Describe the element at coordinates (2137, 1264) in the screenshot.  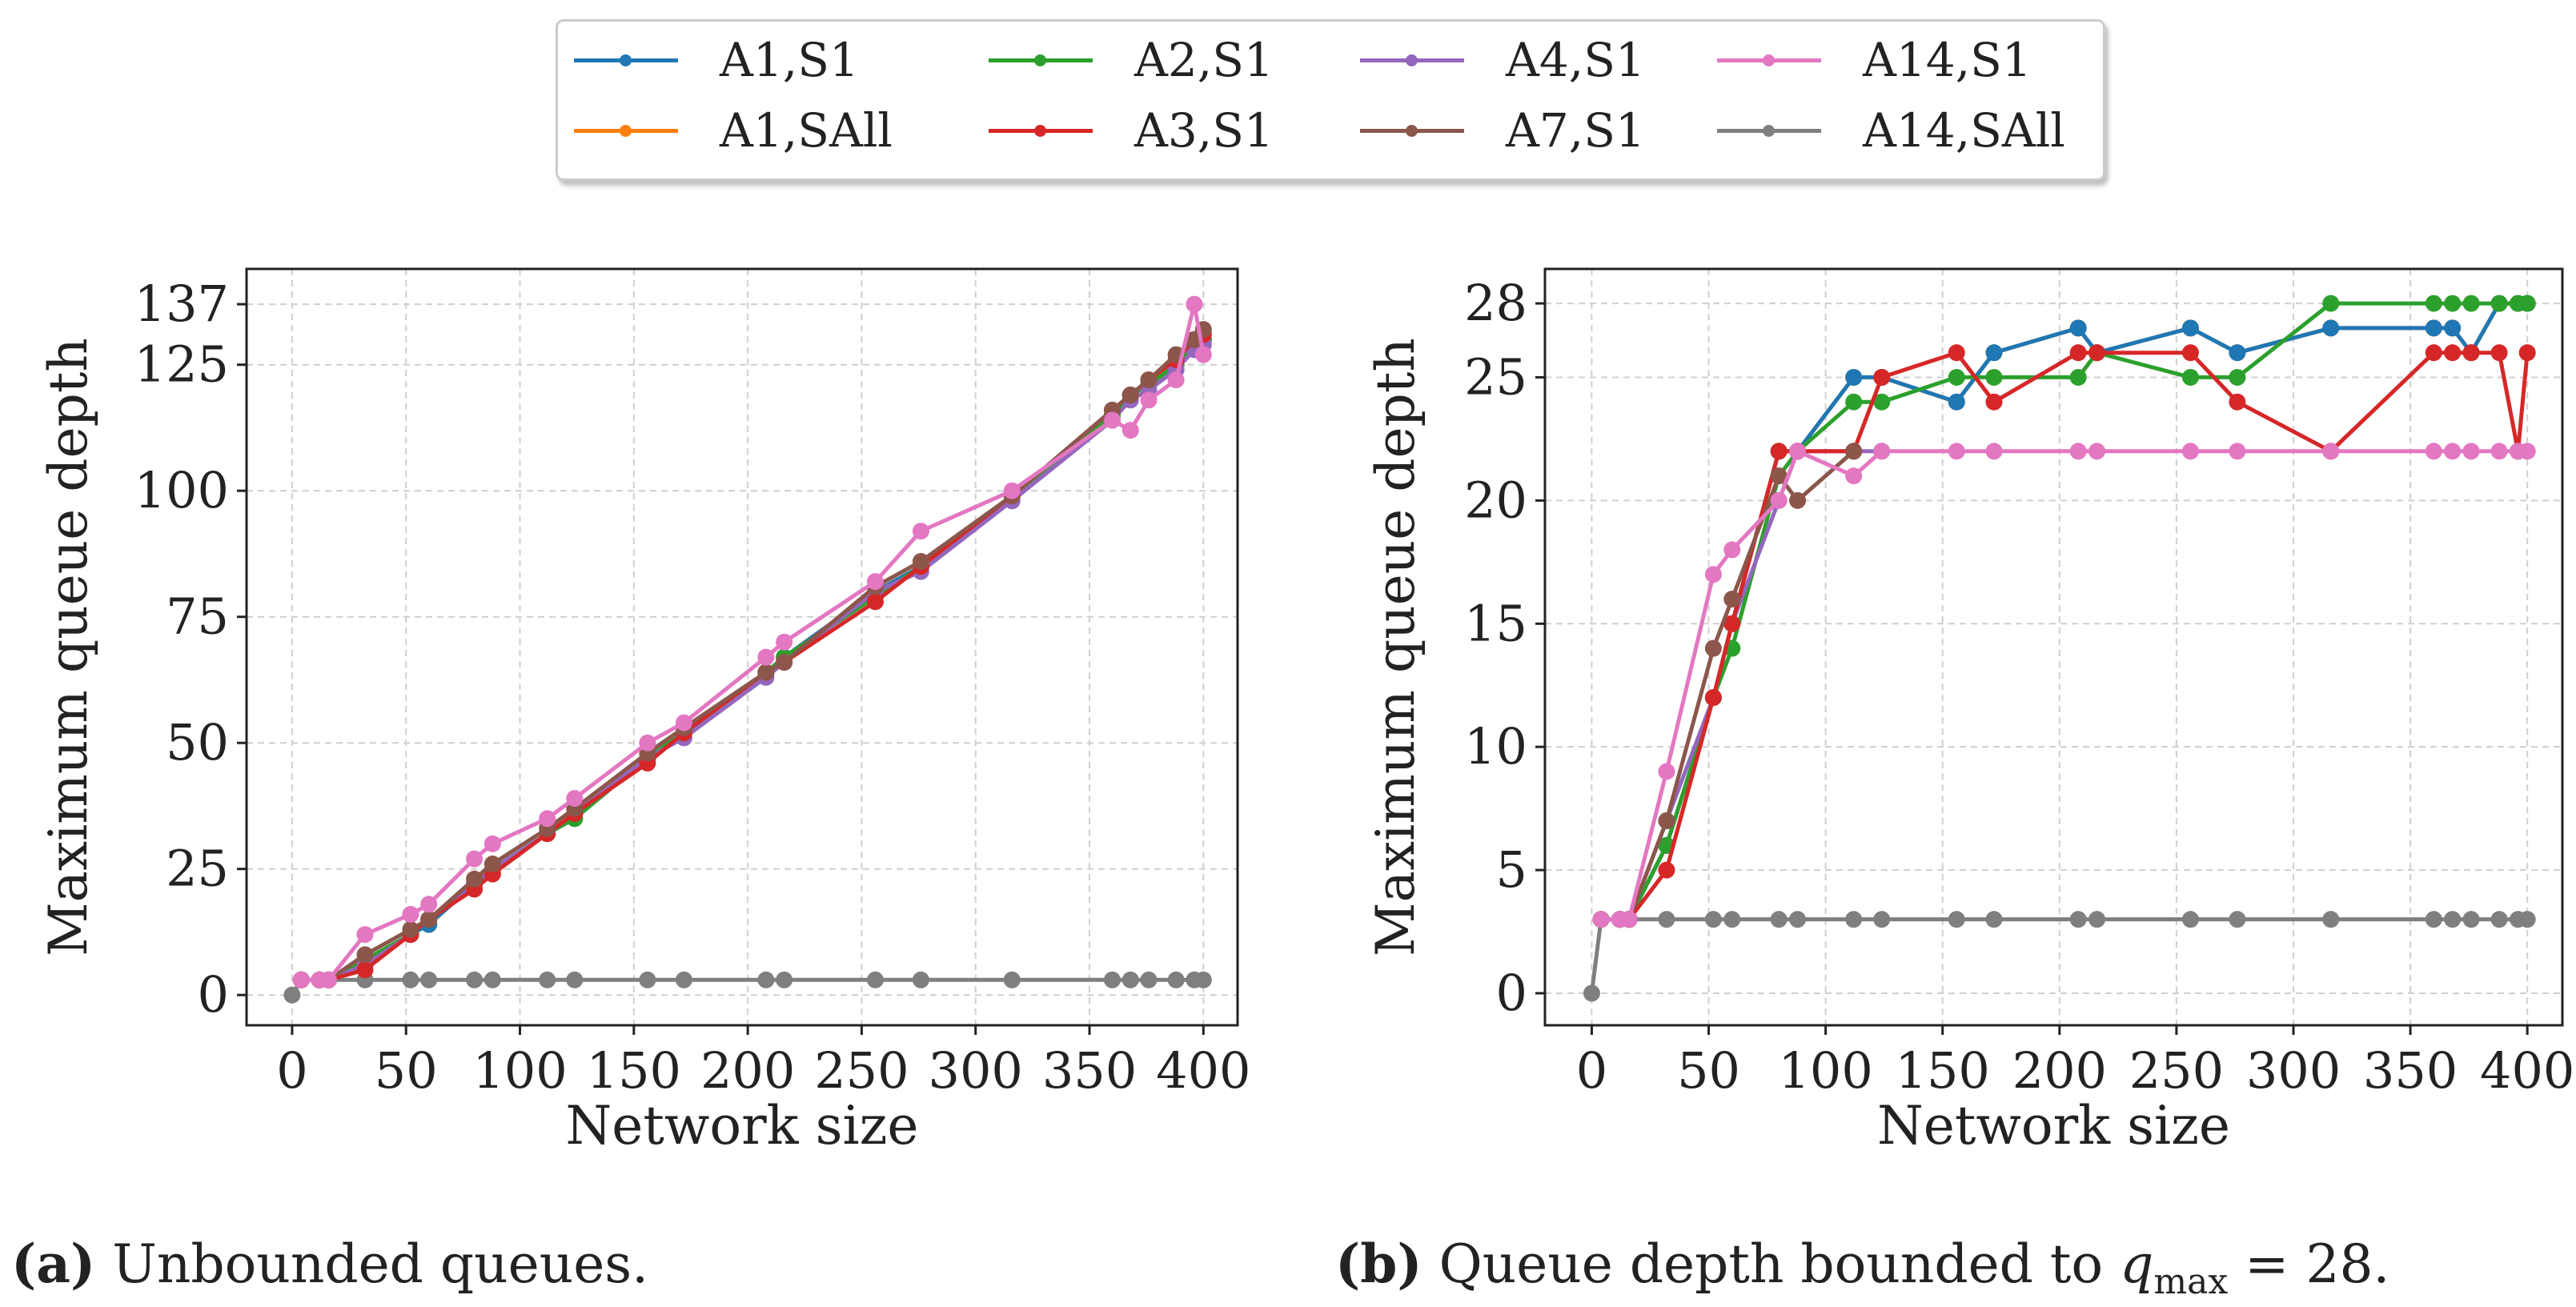
I see `caption-b-math-var: q` at that location.